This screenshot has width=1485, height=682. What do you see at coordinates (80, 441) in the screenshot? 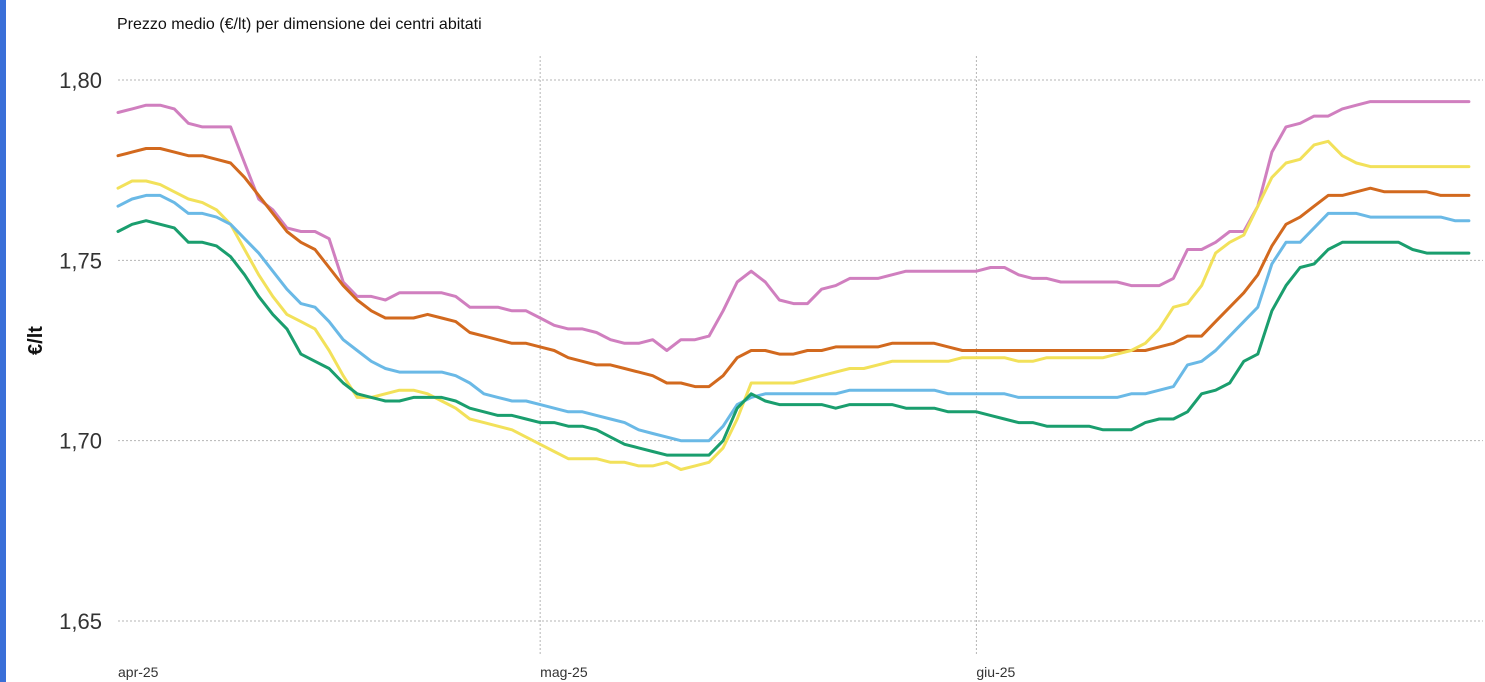
I see `y-tick-label: 1,70` at bounding box center [80, 441].